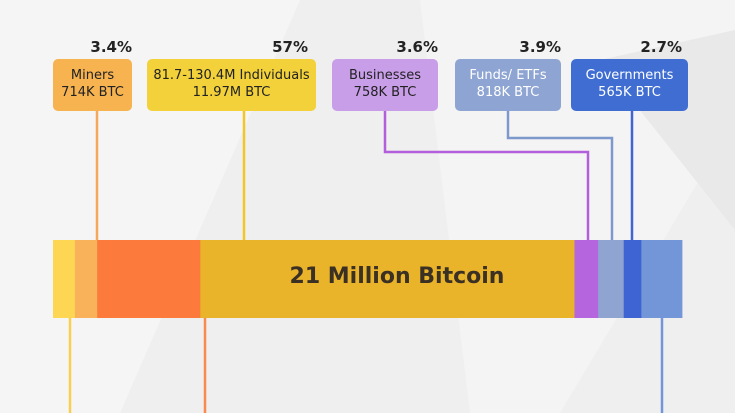  What do you see at coordinates (508, 92) in the screenshot?
I see `funds-amount: 818K BTC` at bounding box center [508, 92].